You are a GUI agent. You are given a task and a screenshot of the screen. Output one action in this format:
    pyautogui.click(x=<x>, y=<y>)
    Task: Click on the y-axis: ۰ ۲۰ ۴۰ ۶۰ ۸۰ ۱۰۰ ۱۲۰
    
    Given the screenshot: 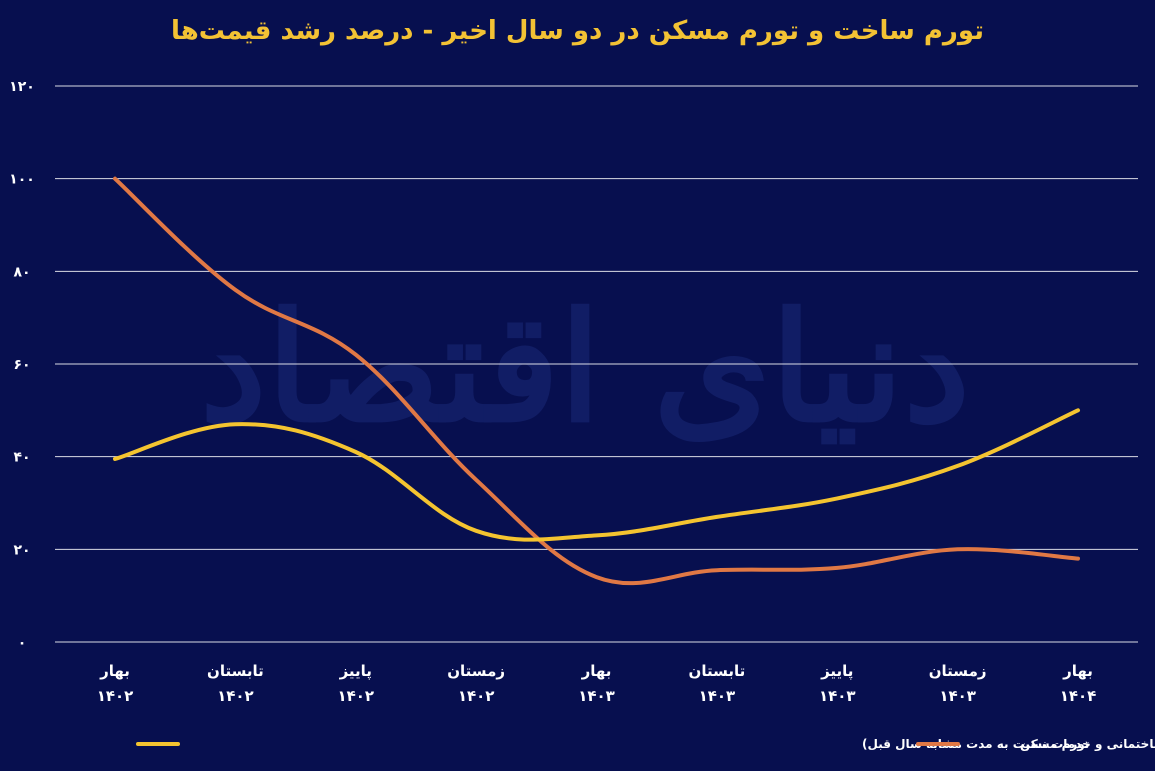 What is the action you would take?
    pyautogui.click(x=22, y=365)
    